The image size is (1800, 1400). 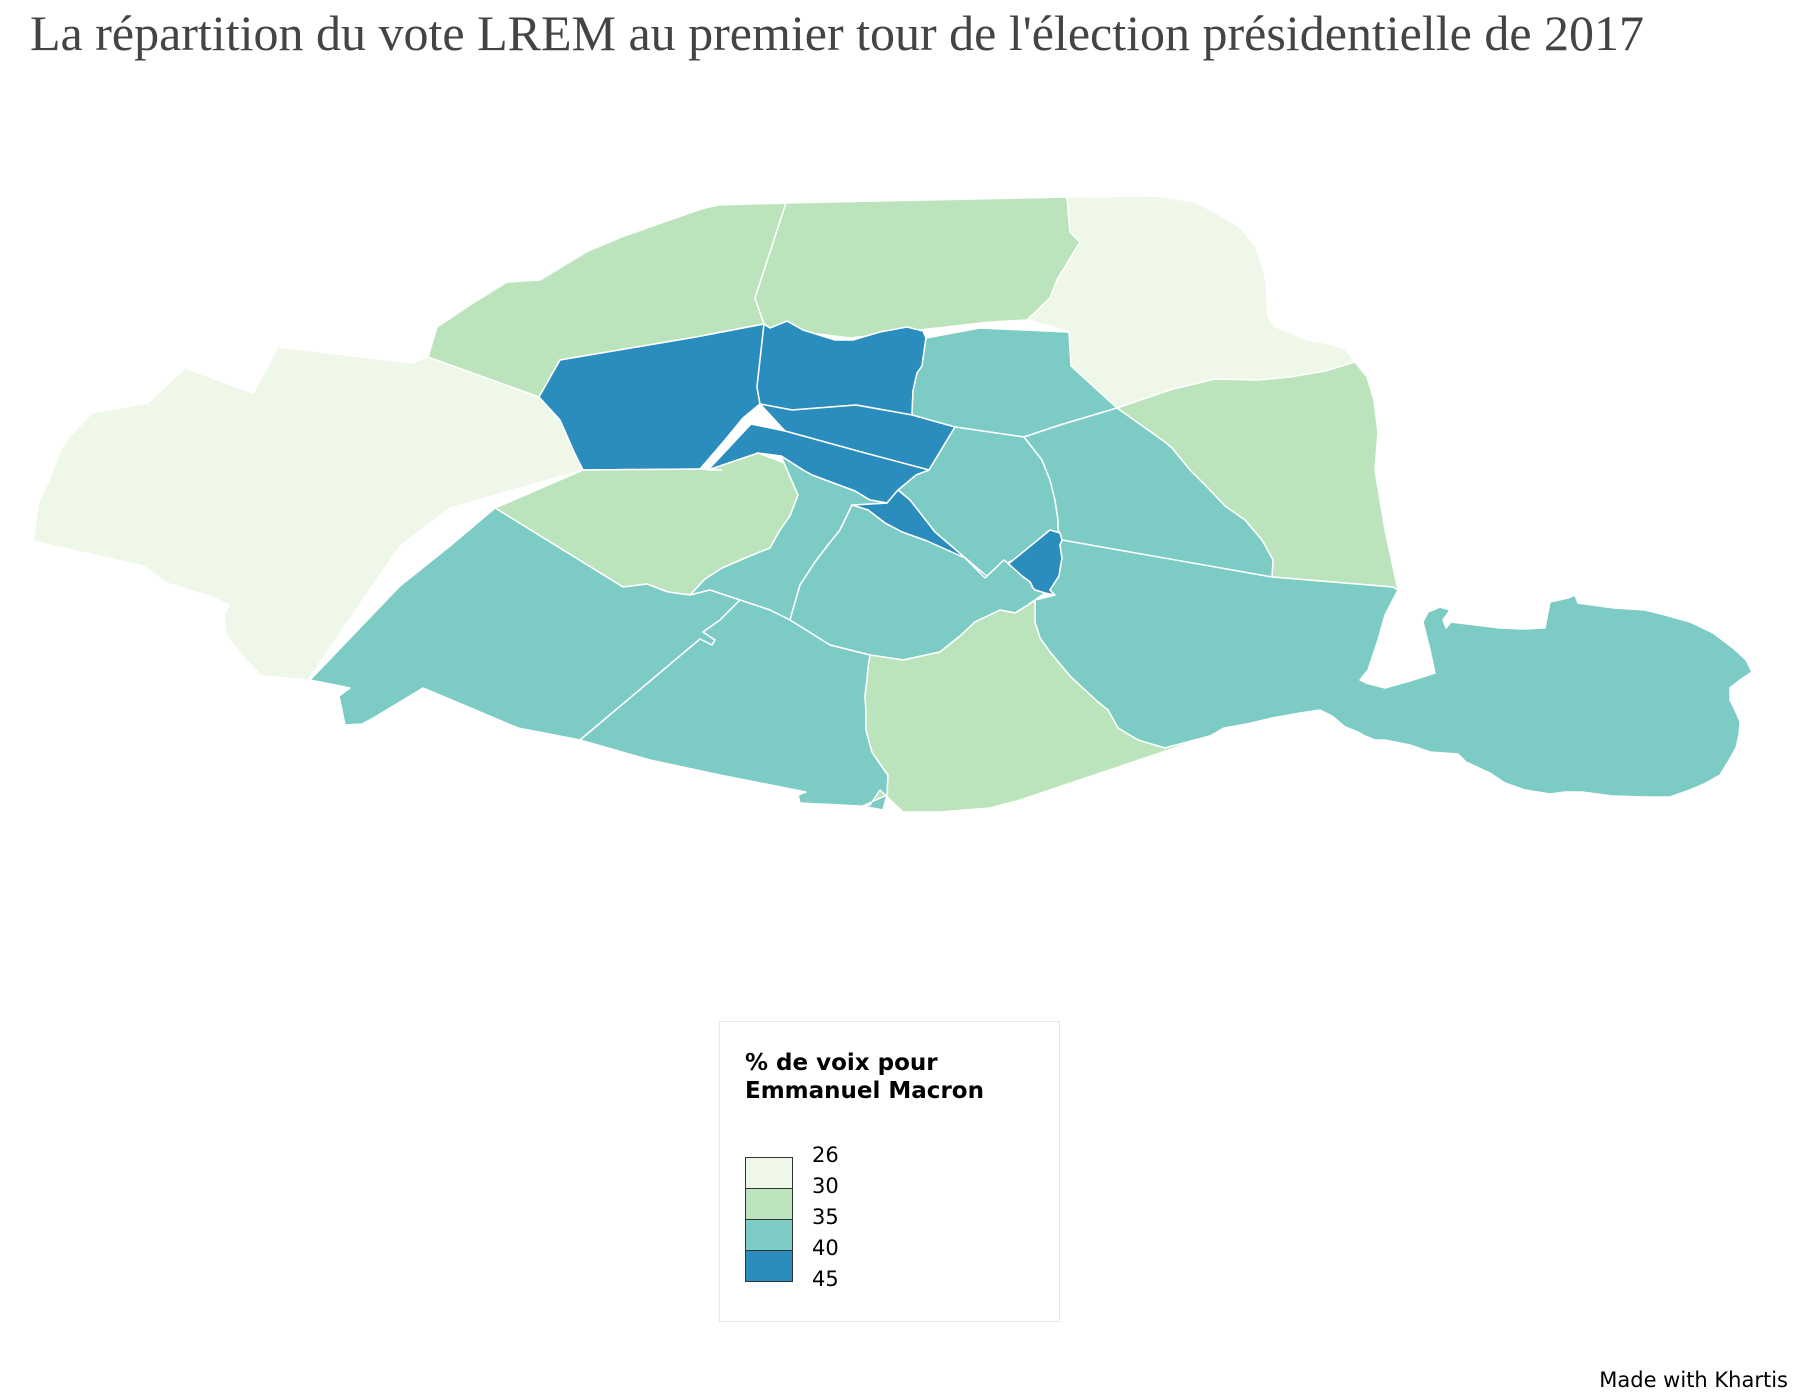 I want to click on legend-tick-35: 35, so click(x=825, y=1217).